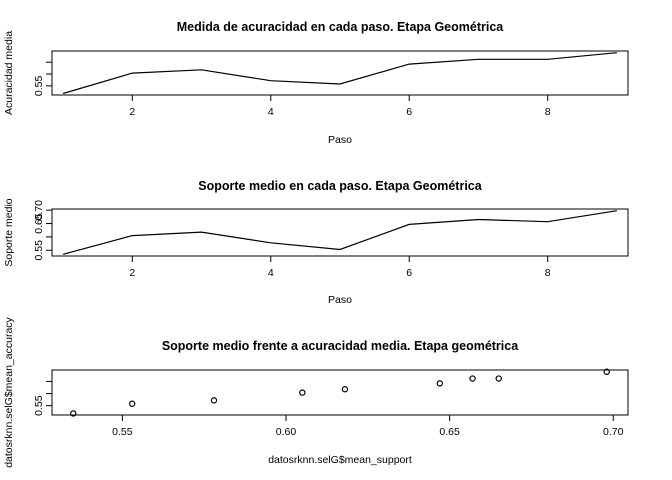  Describe the element at coordinates (286, 432) in the screenshot. I see `x-tick-label: 0.60` at that location.